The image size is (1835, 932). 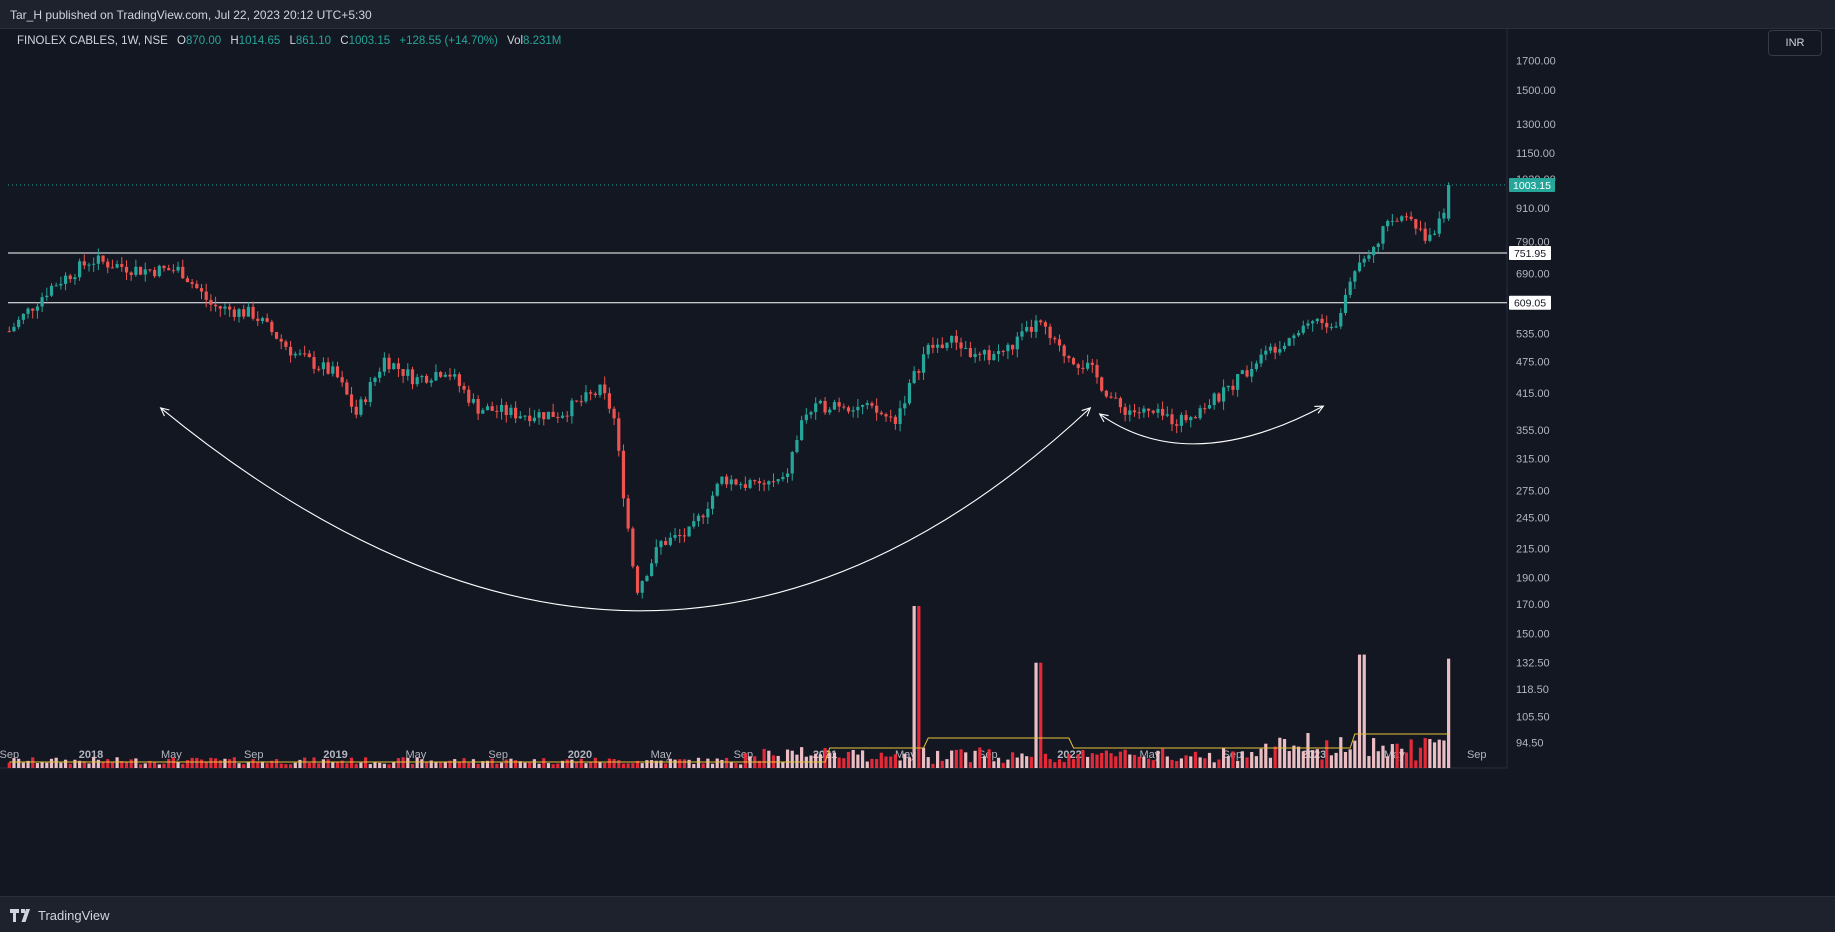 What do you see at coordinates (1533, 519) in the screenshot?
I see `price-tick-label: 245.00` at bounding box center [1533, 519].